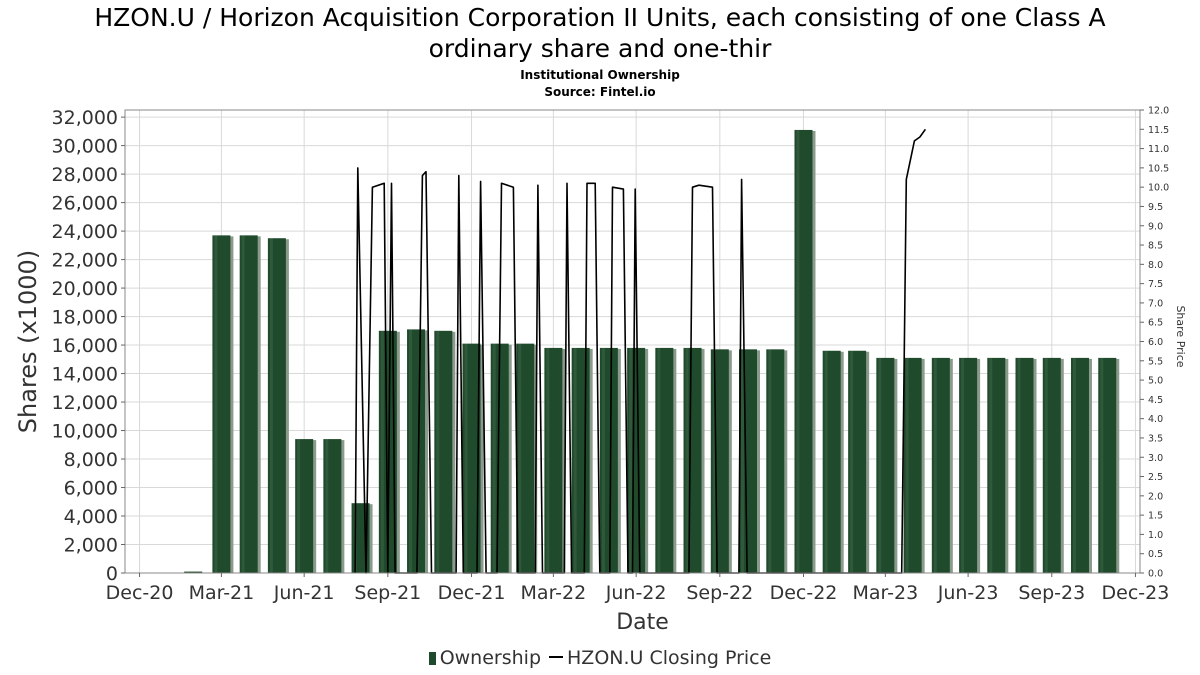 Image resolution: width=1200 pixels, height=675 pixels. Describe the element at coordinates (85, 204) in the screenshot. I see `y-tick-label: 26,000` at that location.